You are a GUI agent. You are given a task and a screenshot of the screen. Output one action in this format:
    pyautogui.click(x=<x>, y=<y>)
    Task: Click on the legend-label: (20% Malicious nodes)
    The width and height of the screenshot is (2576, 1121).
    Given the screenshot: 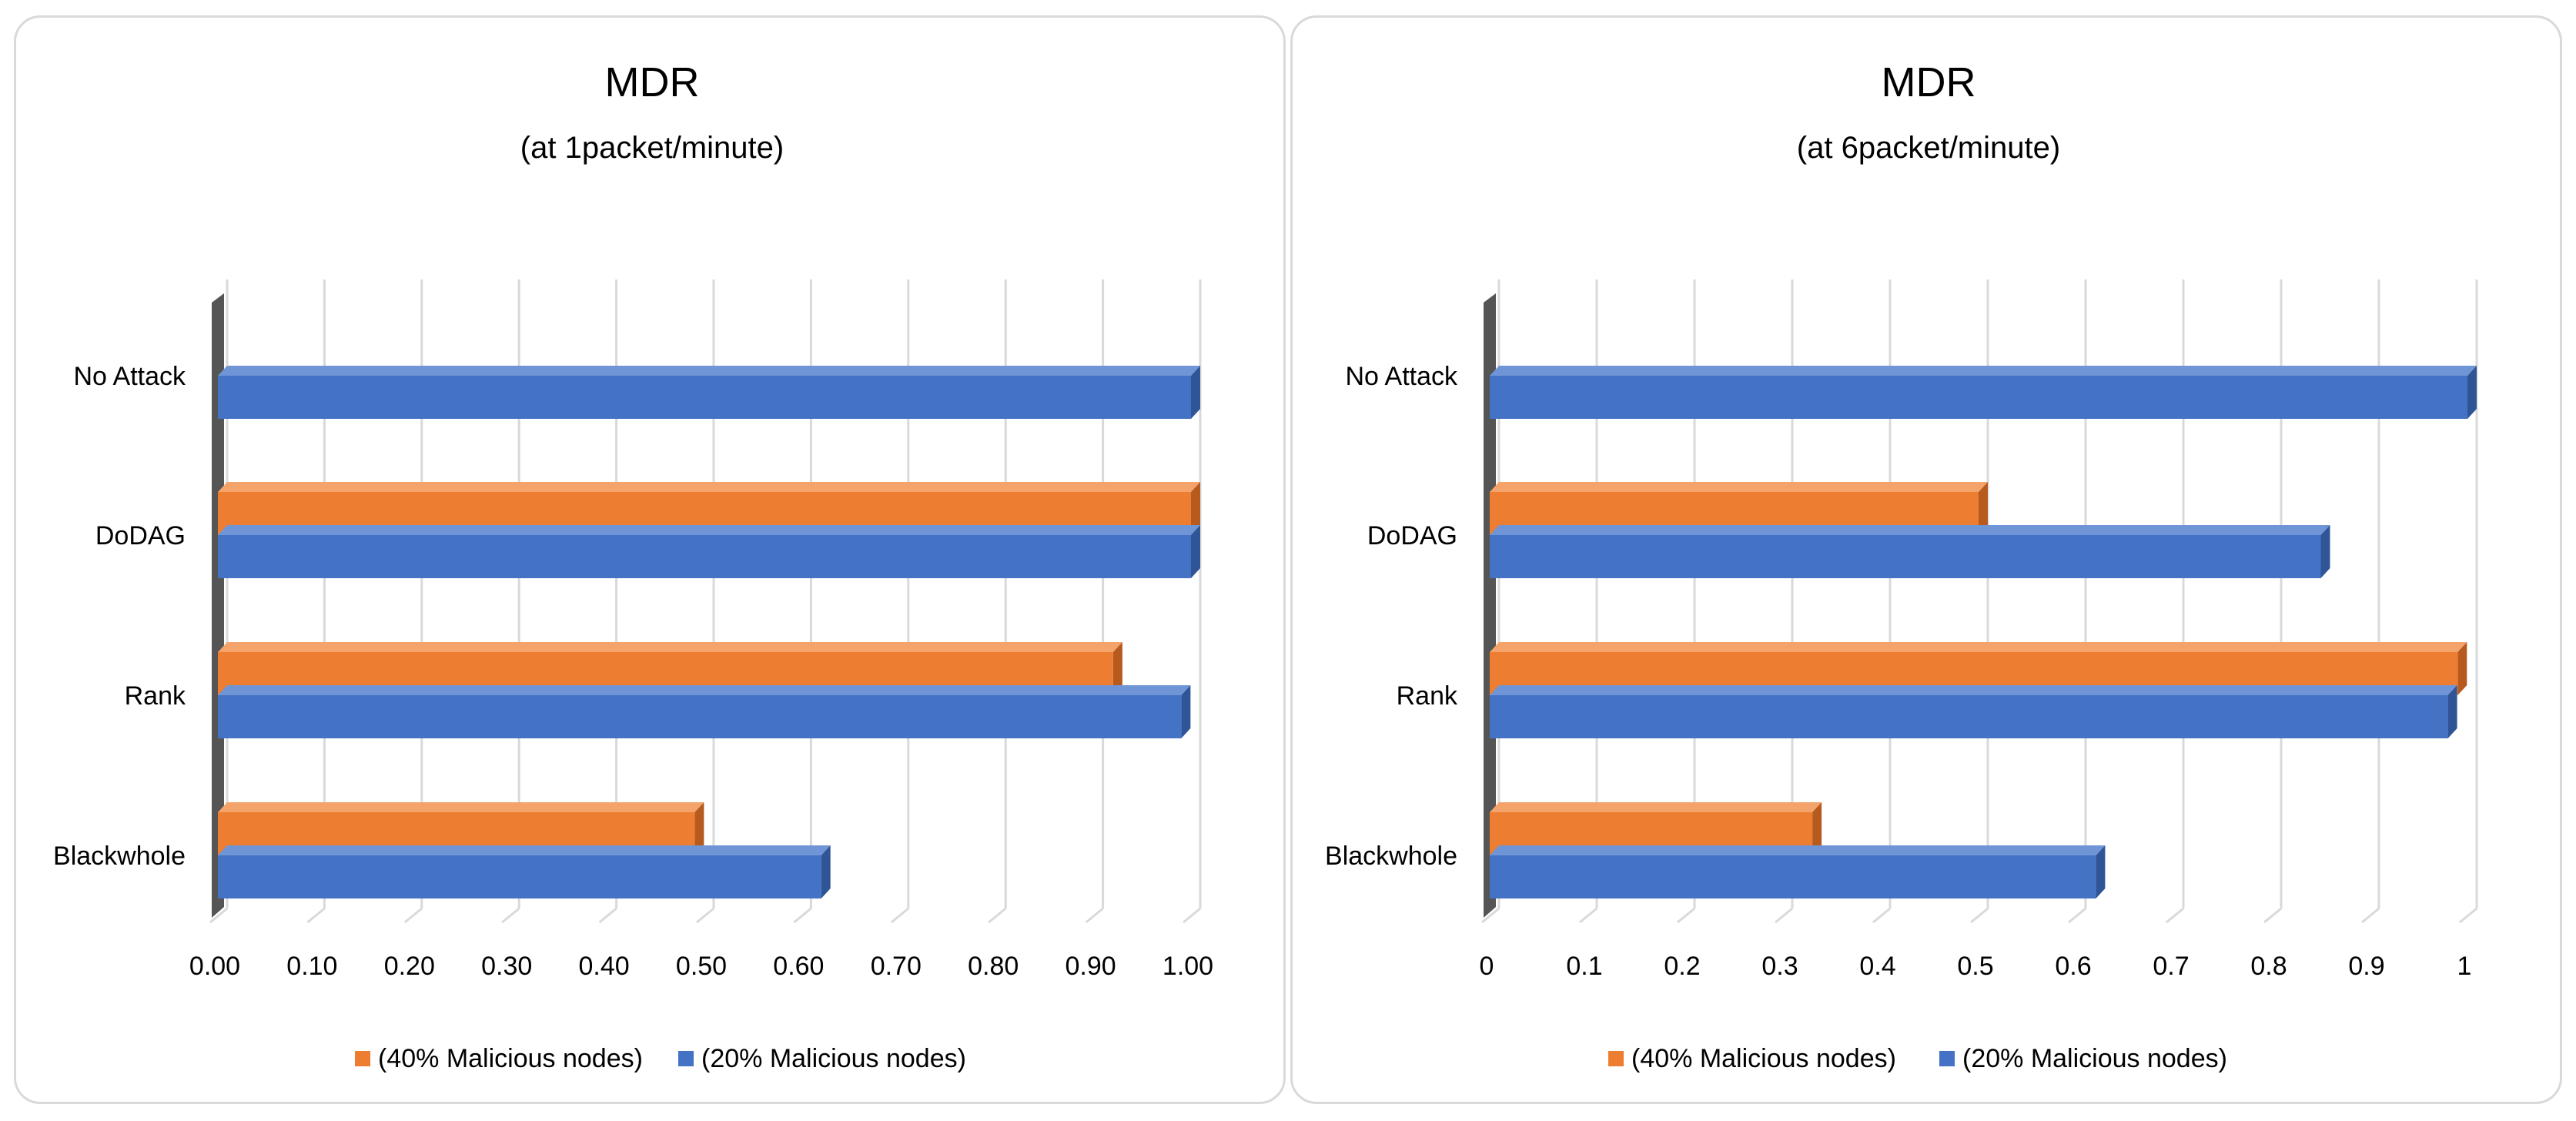 What is the action you would take?
    pyautogui.click(x=833, y=1058)
    